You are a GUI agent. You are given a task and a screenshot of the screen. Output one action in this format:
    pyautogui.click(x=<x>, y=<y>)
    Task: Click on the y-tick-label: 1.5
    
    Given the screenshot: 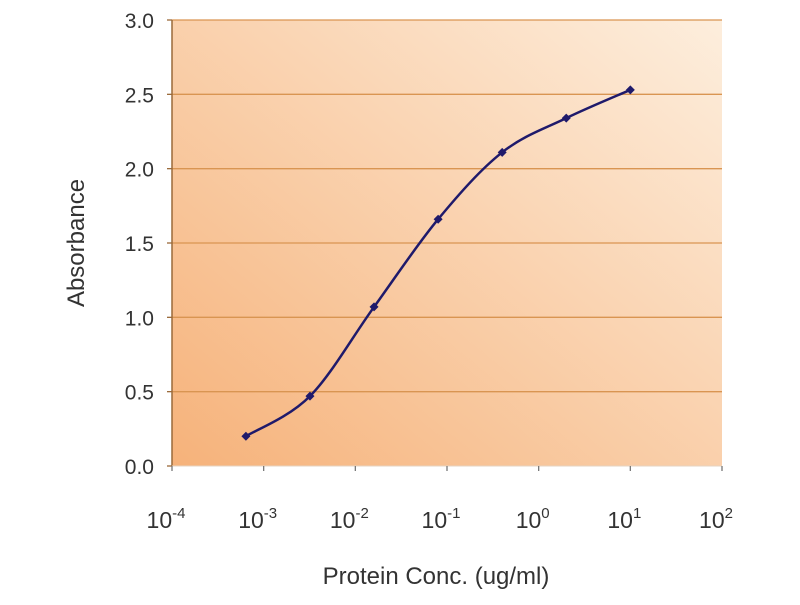 What is the action you would take?
    pyautogui.click(x=139, y=244)
    